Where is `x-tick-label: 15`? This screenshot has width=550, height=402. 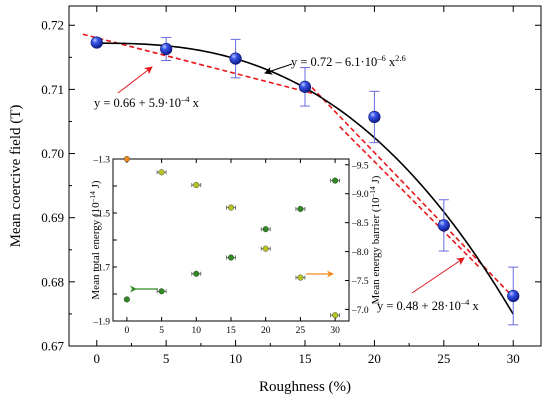 x-tick-label: 15 is located at coordinates (305, 358).